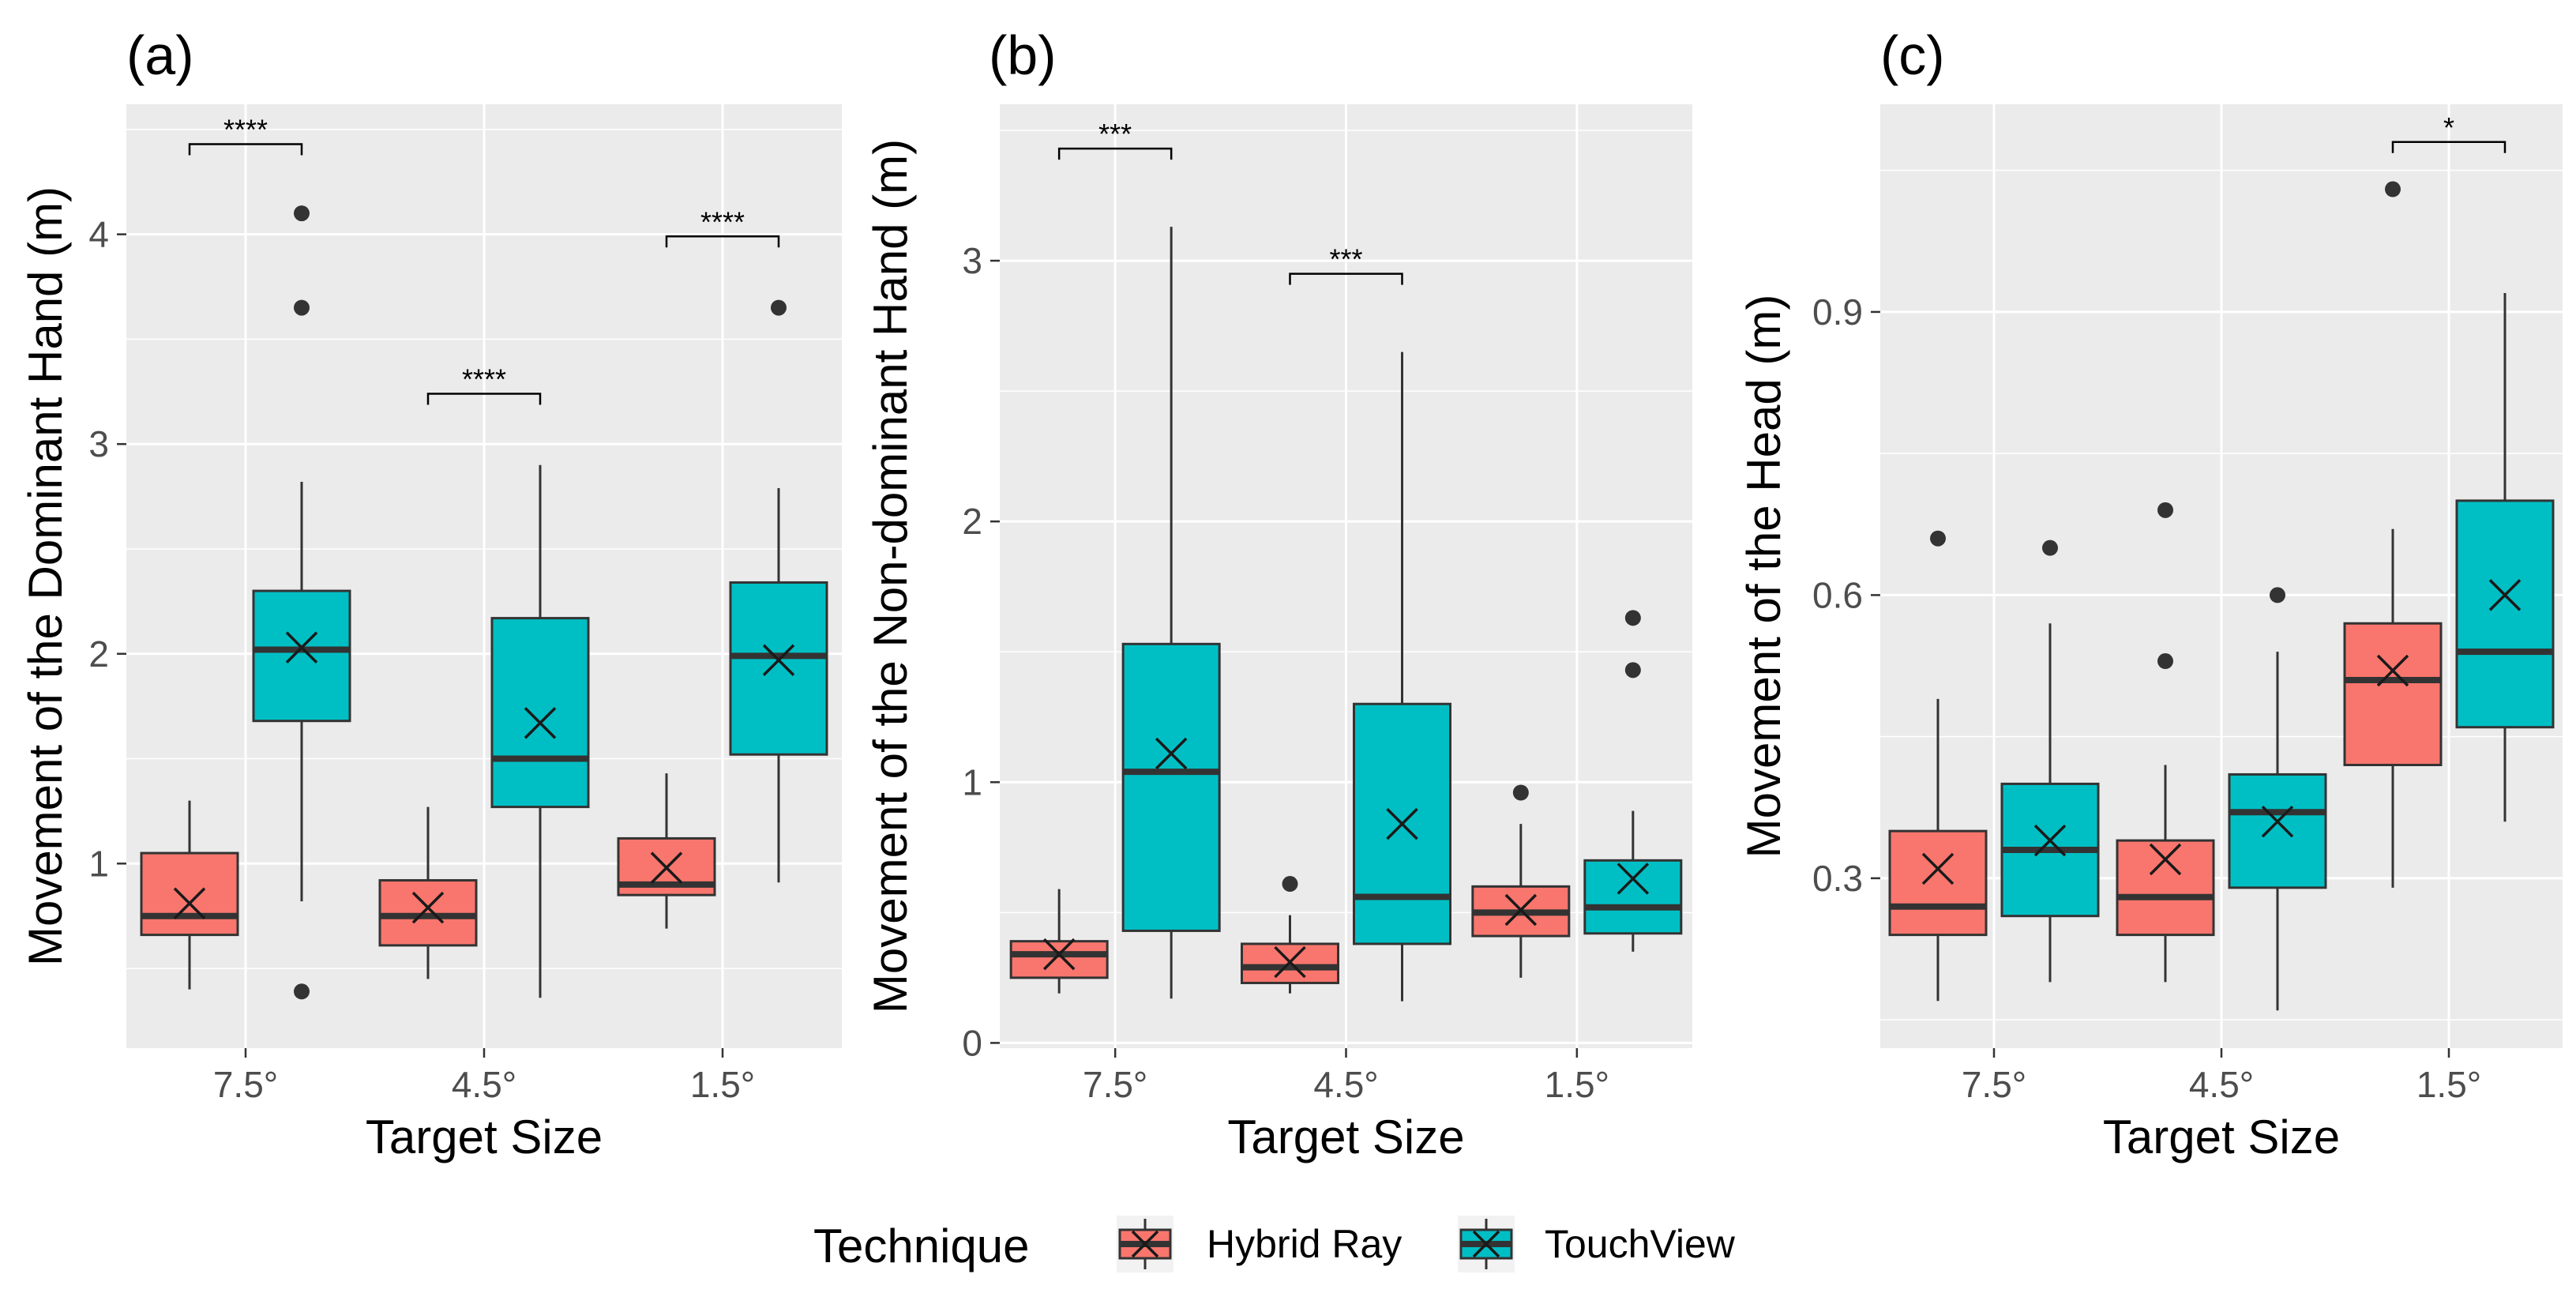 This screenshot has height=1293, width=2576. Describe the element at coordinates (45, 576) in the screenshot. I see `y-axis-title: Movement of the Dominant Hand (m)` at that location.